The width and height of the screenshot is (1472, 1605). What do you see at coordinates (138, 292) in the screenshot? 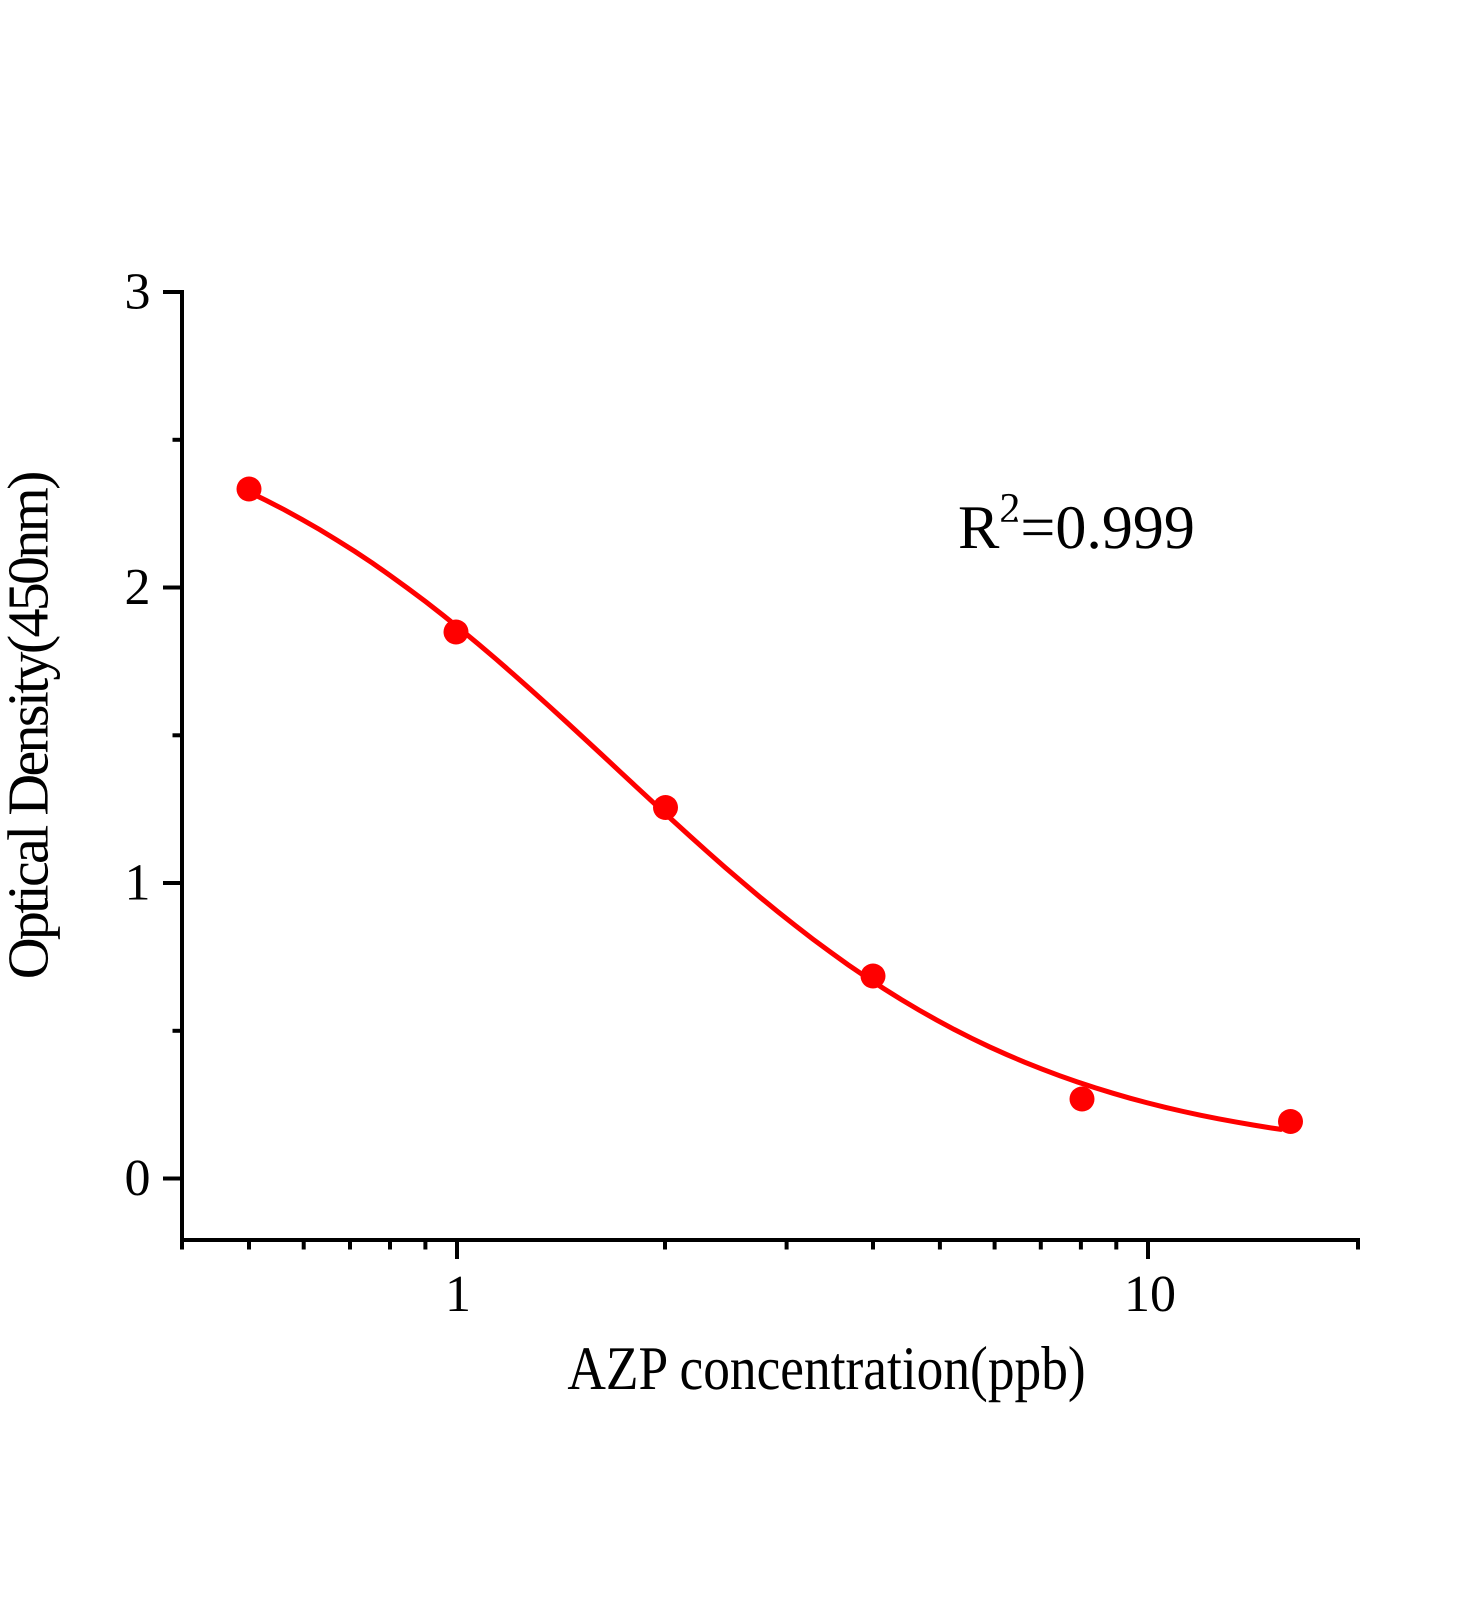
I see `svg-text: 3` at bounding box center [138, 292].